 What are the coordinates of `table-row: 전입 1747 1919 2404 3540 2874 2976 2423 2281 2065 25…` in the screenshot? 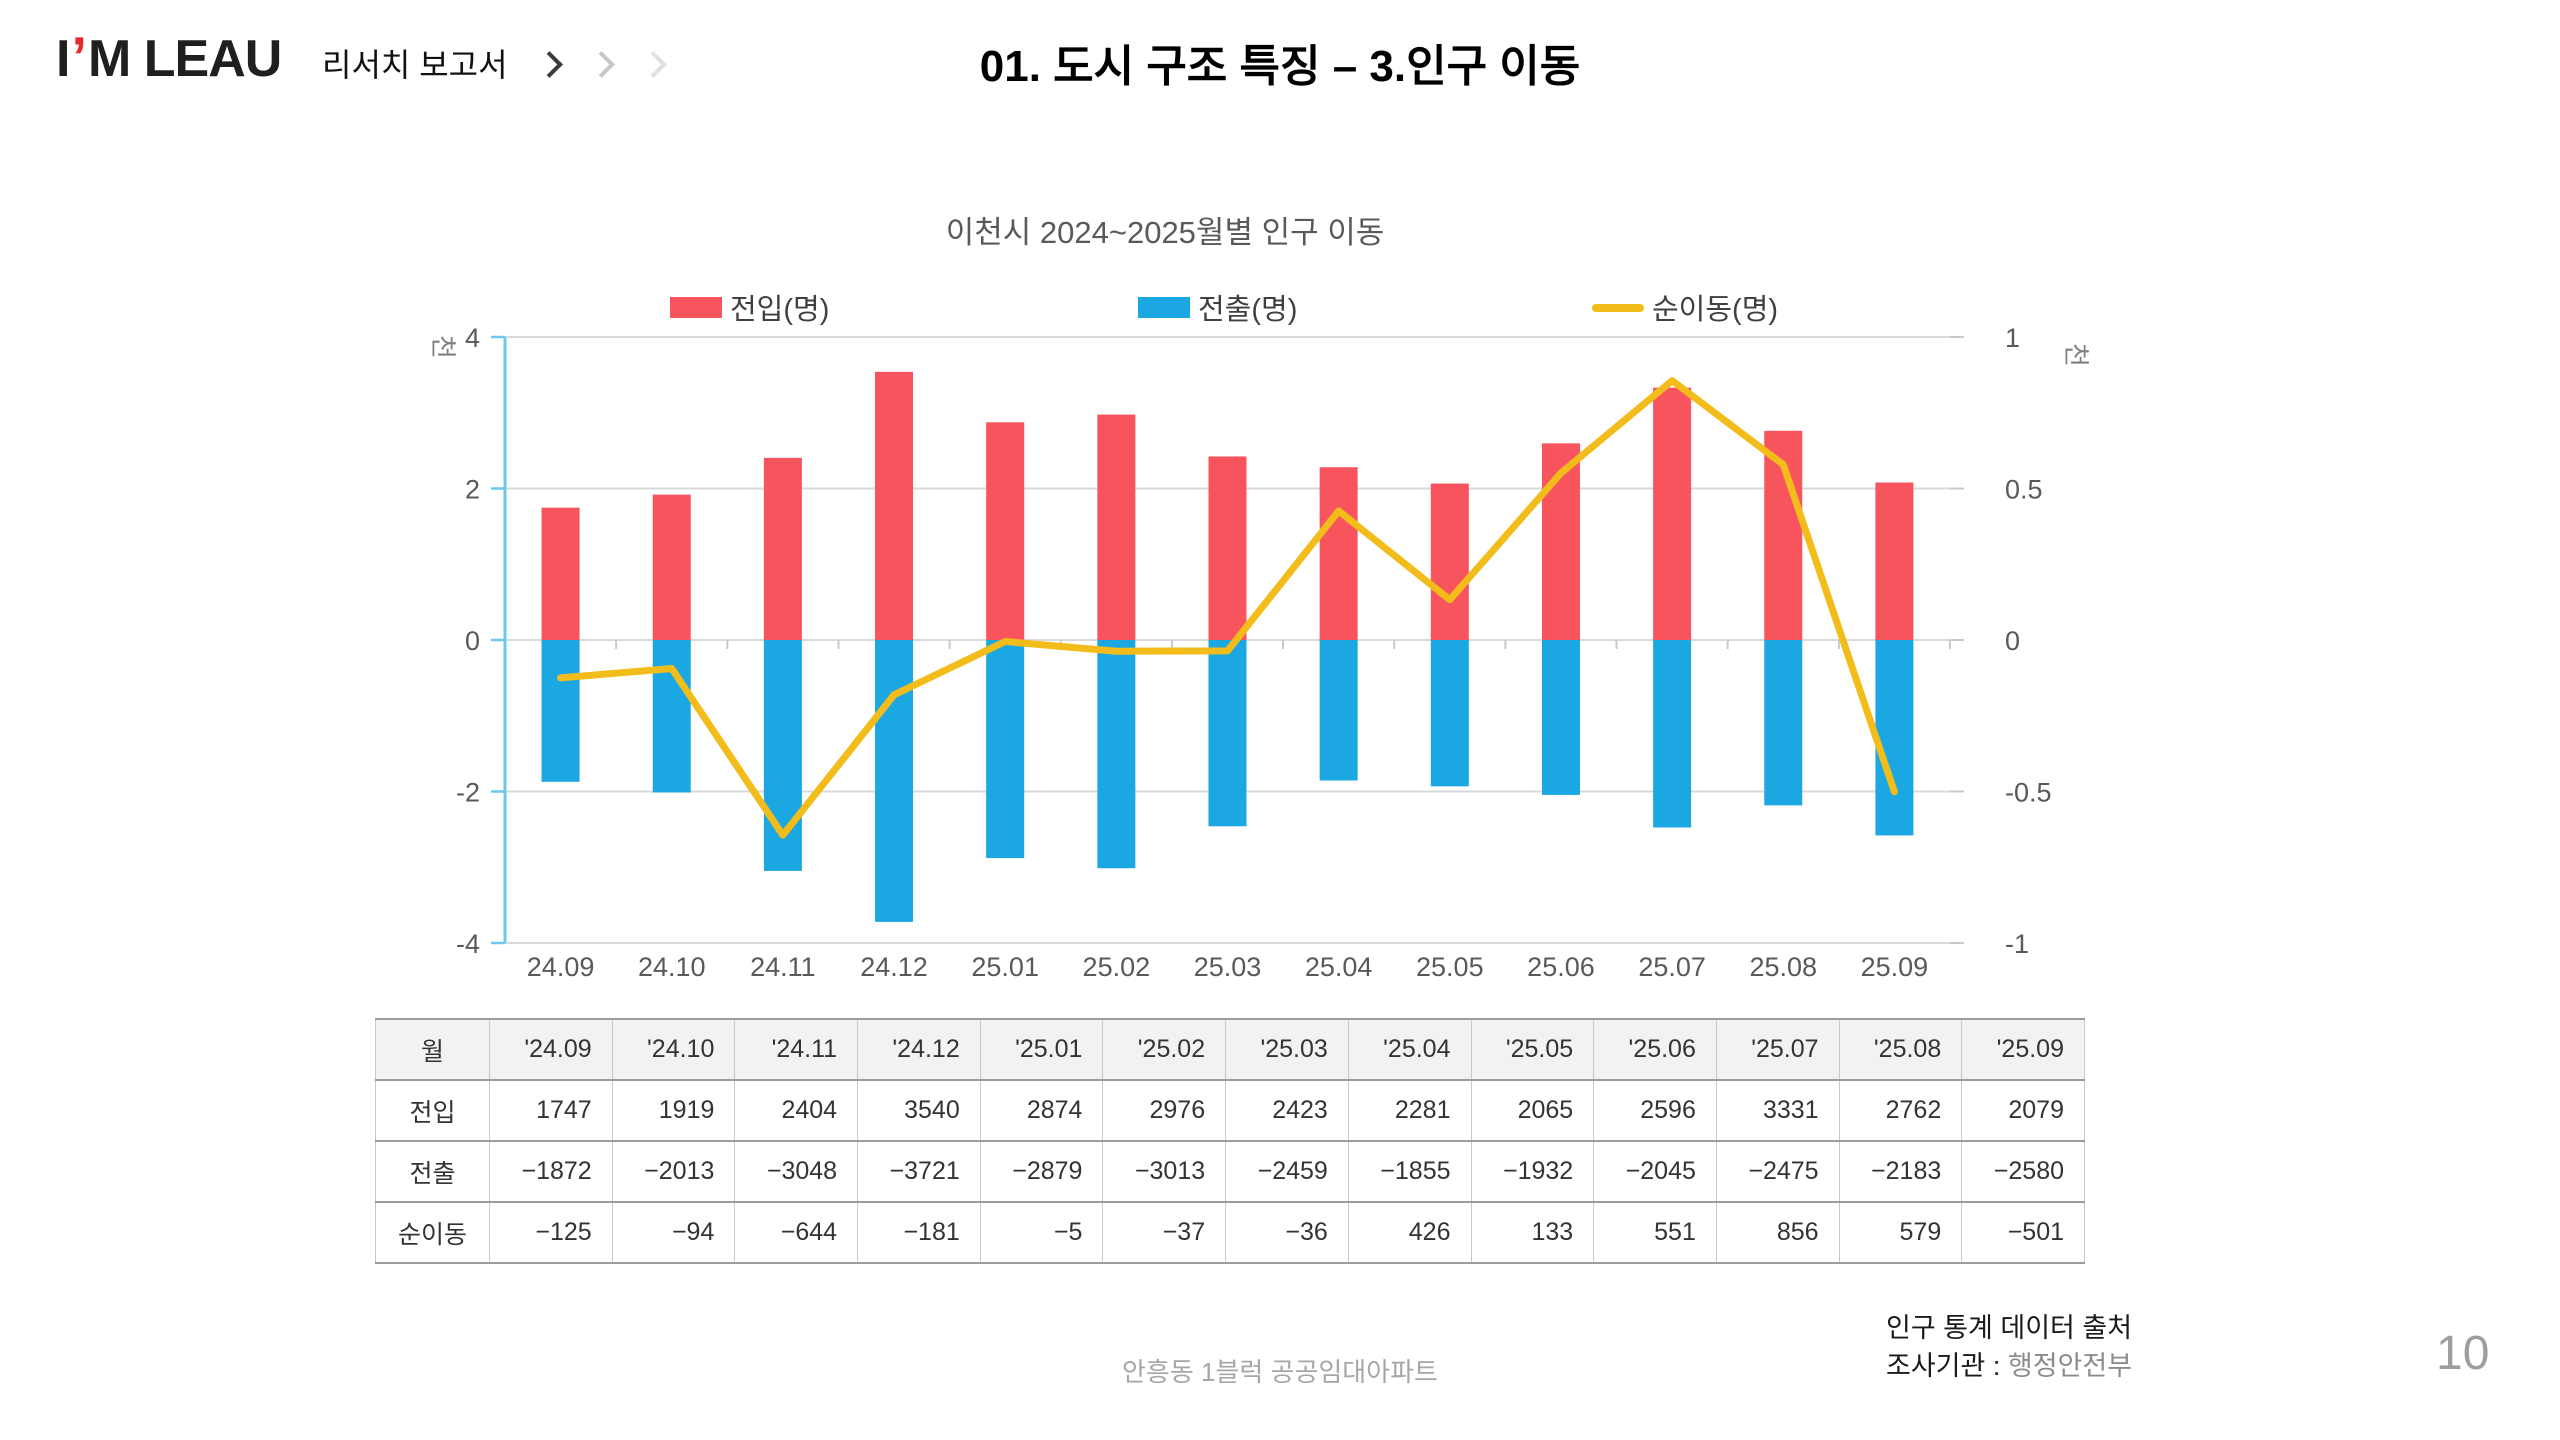 It's located at (1230, 1110).